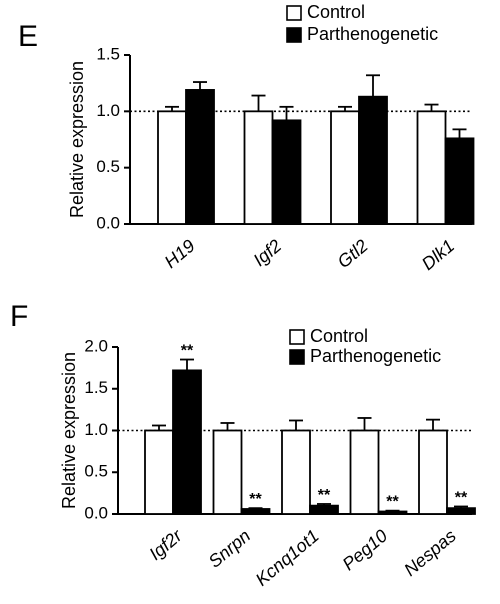  What do you see at coordinates (375, 356) in the screenshot?
I see `panel-f-legend-label: Parthenogenetic` at bounding box center [375, 356].